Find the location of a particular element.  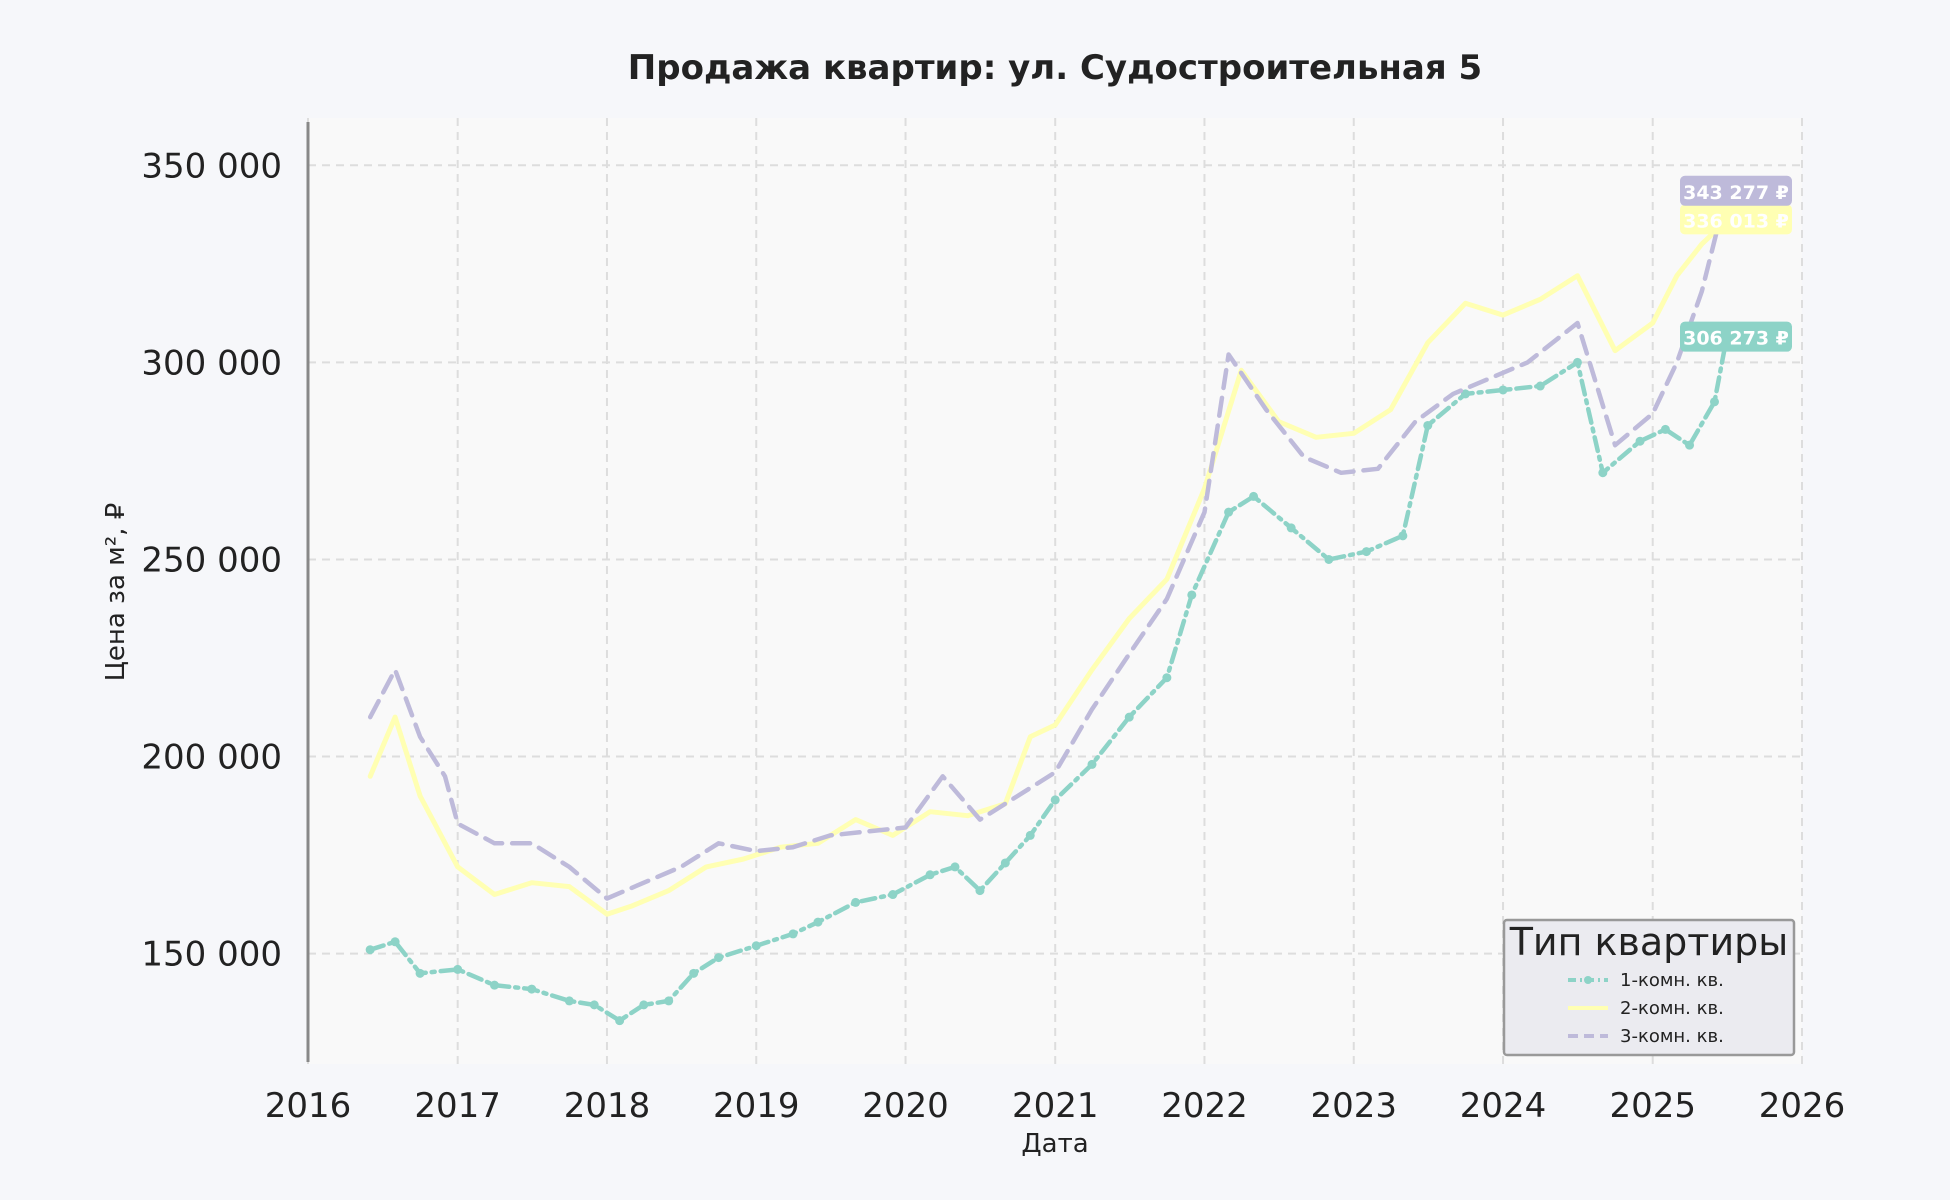

y-tick-label: 150 000 is located at coordinates (211, 955).